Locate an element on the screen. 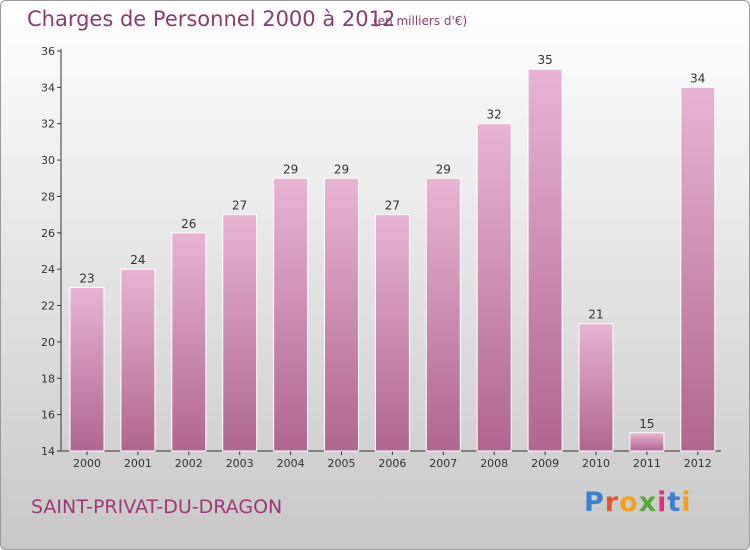 Image resolution: width=750 pixels, height=550 pixels. data-label-2005: 29 is located at coordinates (341, 169).